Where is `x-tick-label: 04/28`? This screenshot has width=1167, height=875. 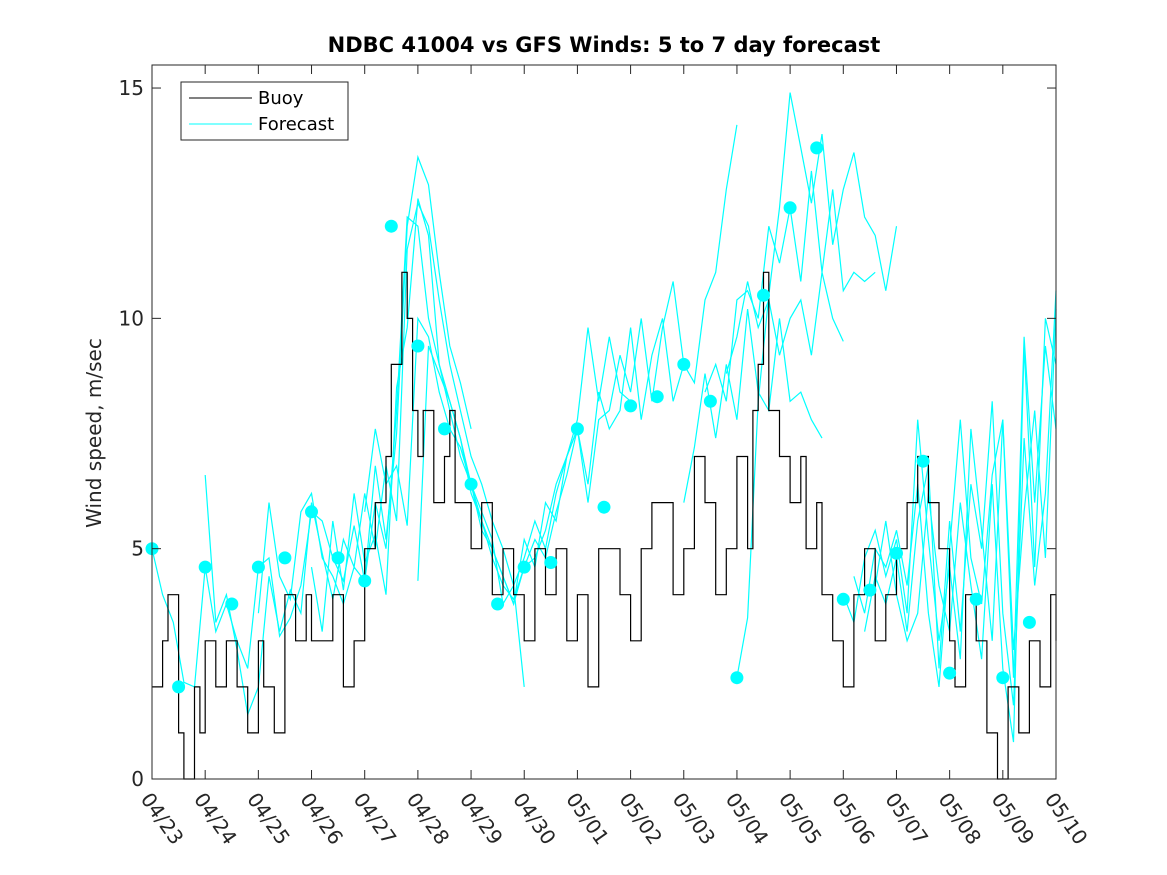
x-tick-label: 04/28 is located at coordinates (428, 818).